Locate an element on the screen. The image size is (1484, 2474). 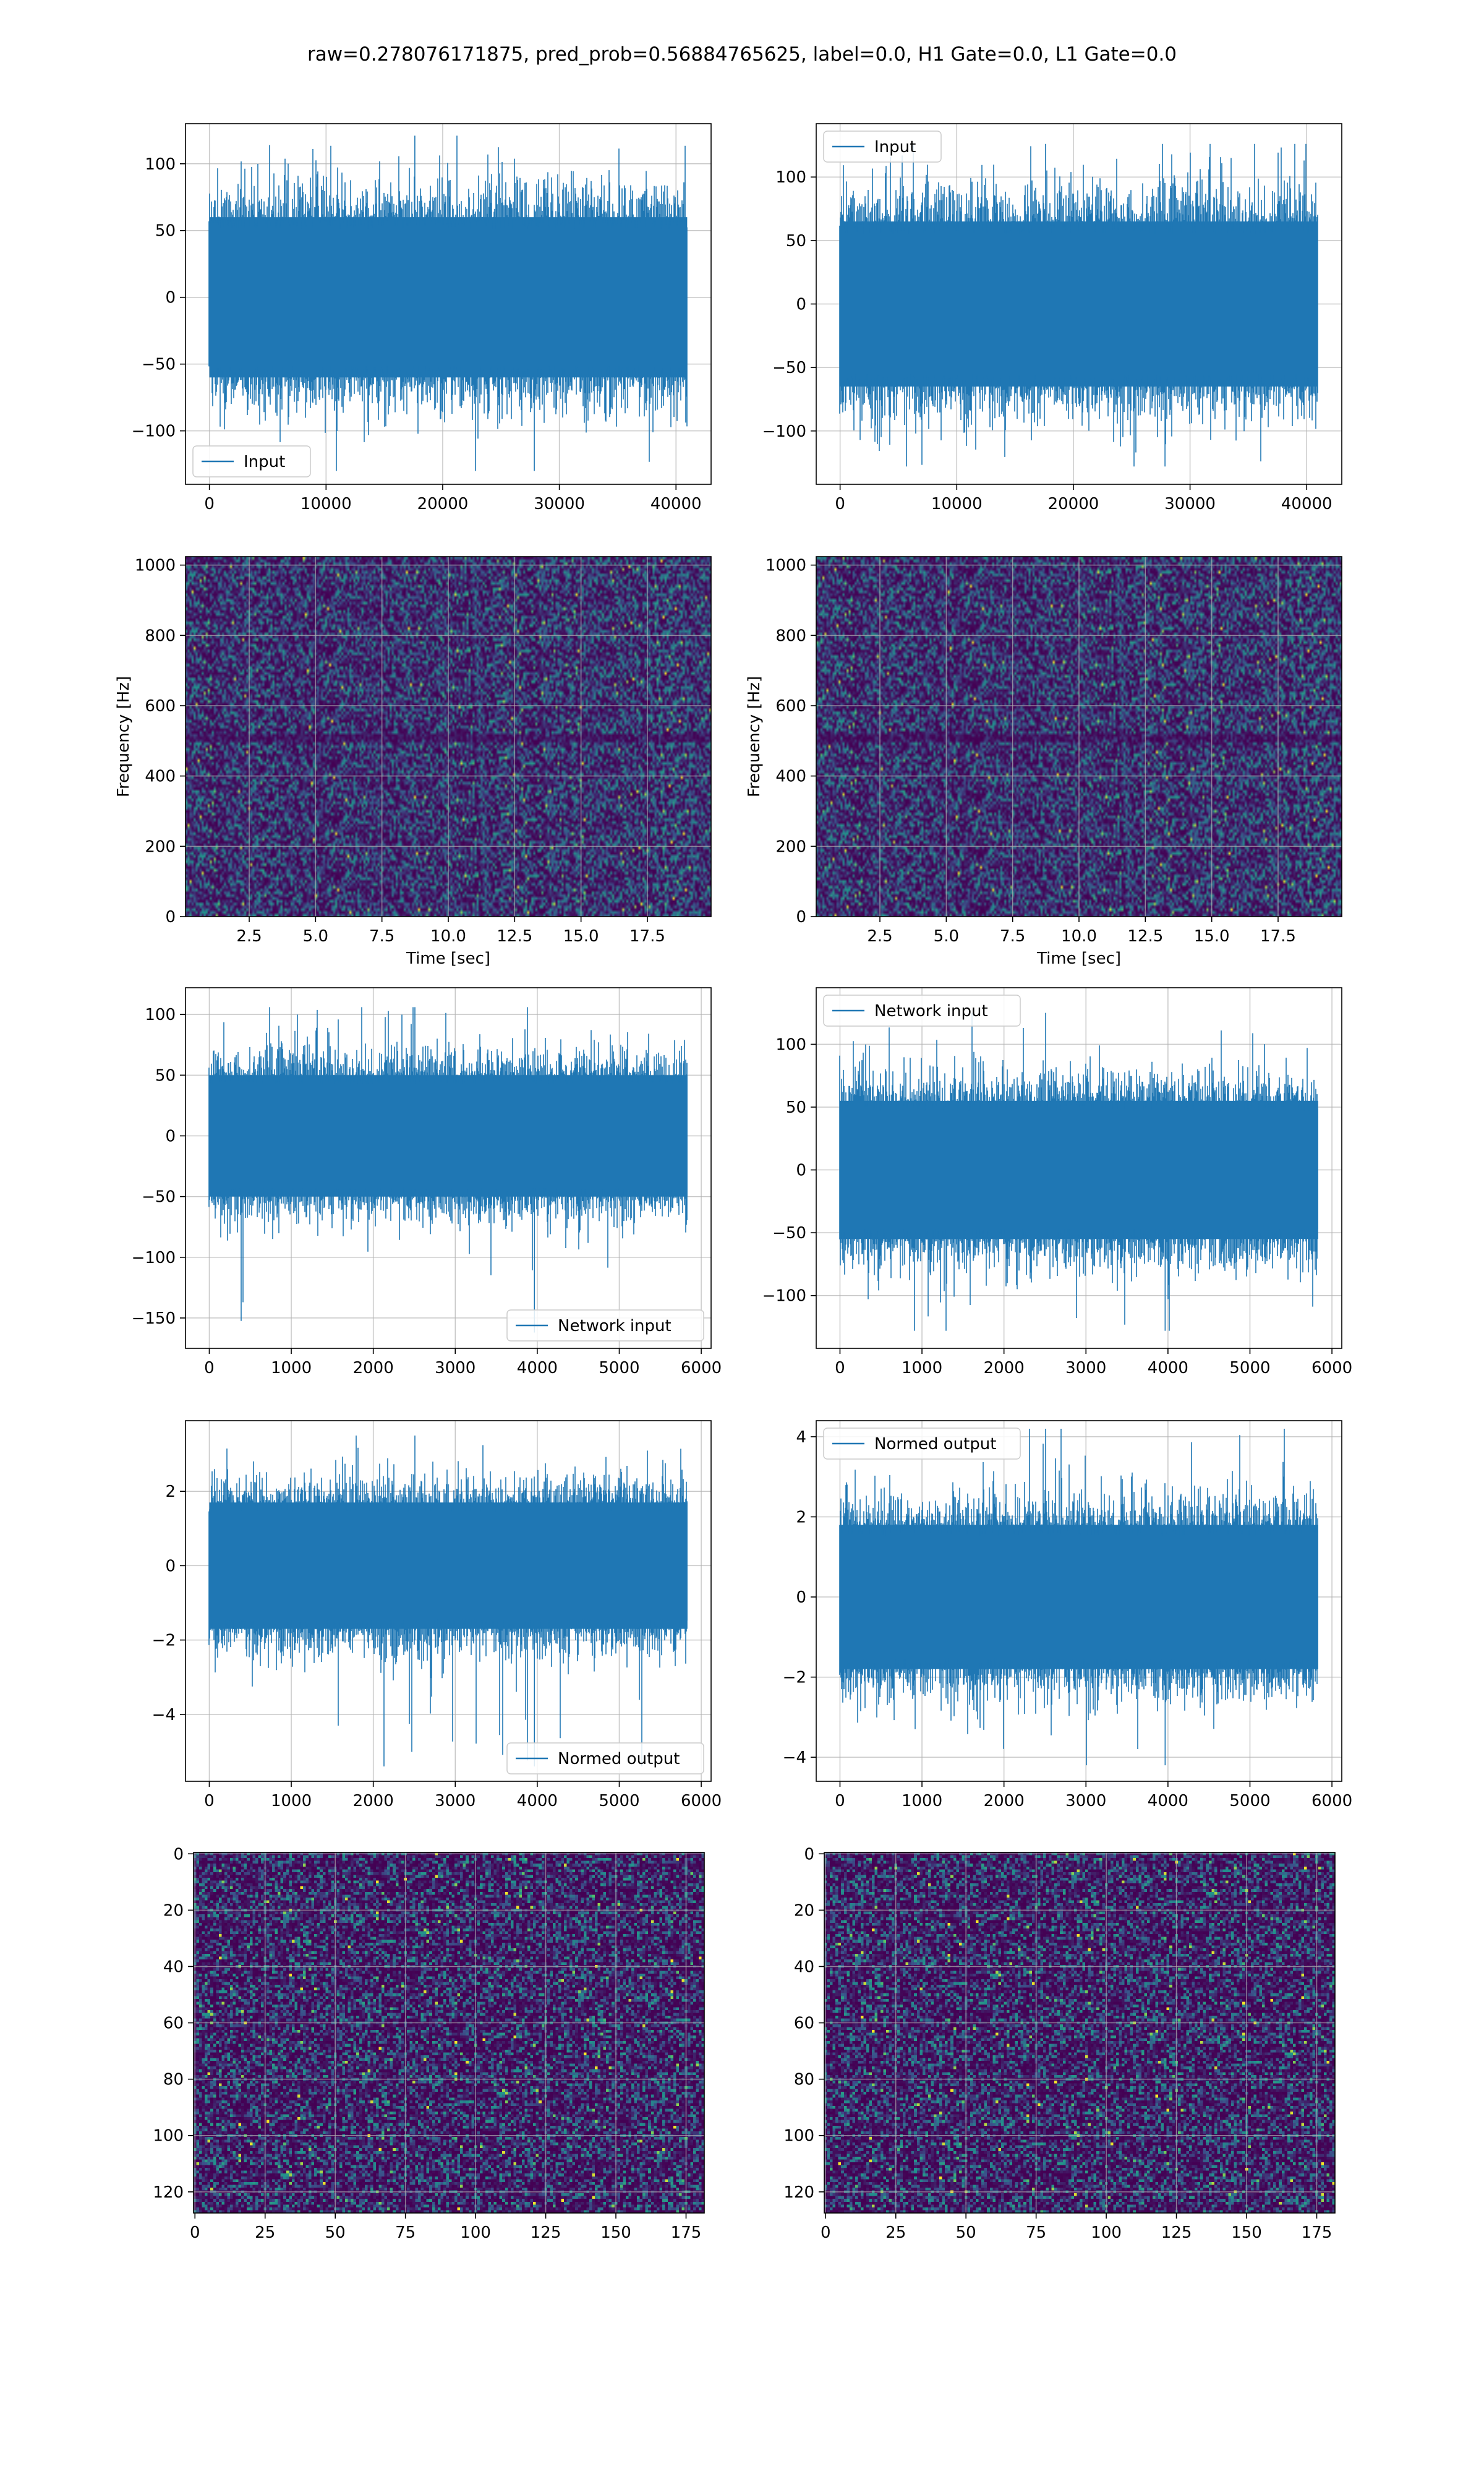
y-tick-label: 1000 is located at coordinates (155, 566).